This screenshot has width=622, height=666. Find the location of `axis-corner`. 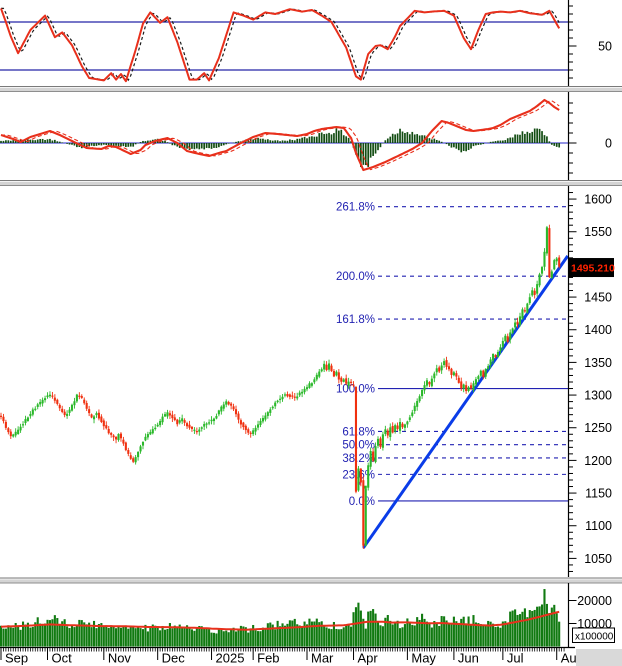

axis-corner is located at coordinates (599, 657).